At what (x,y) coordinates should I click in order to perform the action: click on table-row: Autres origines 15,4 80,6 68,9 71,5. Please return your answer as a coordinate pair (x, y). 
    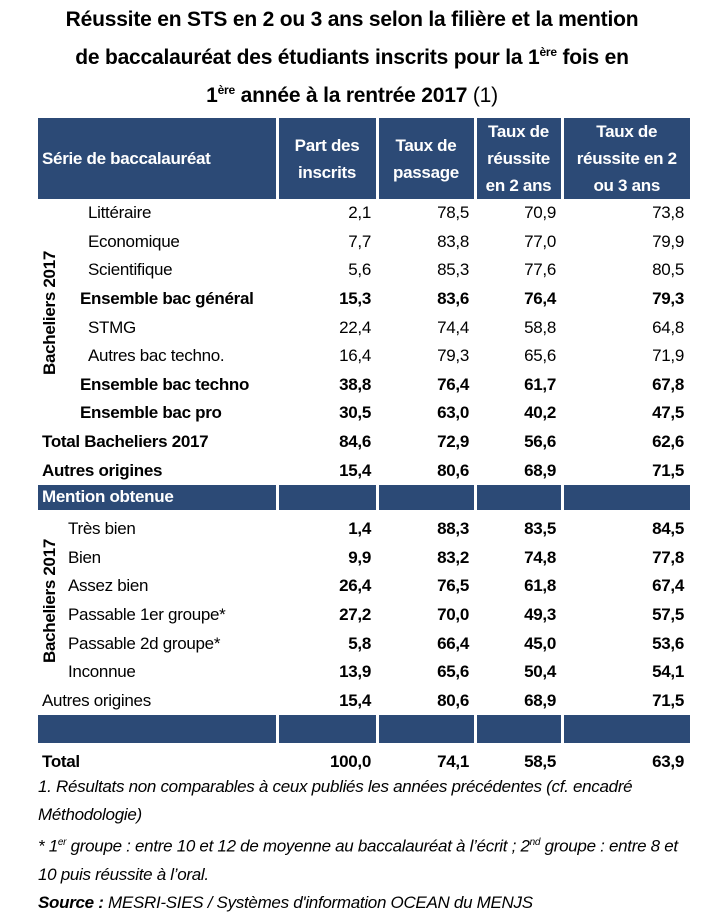
    Looking at the image, I should click on (364, 470).